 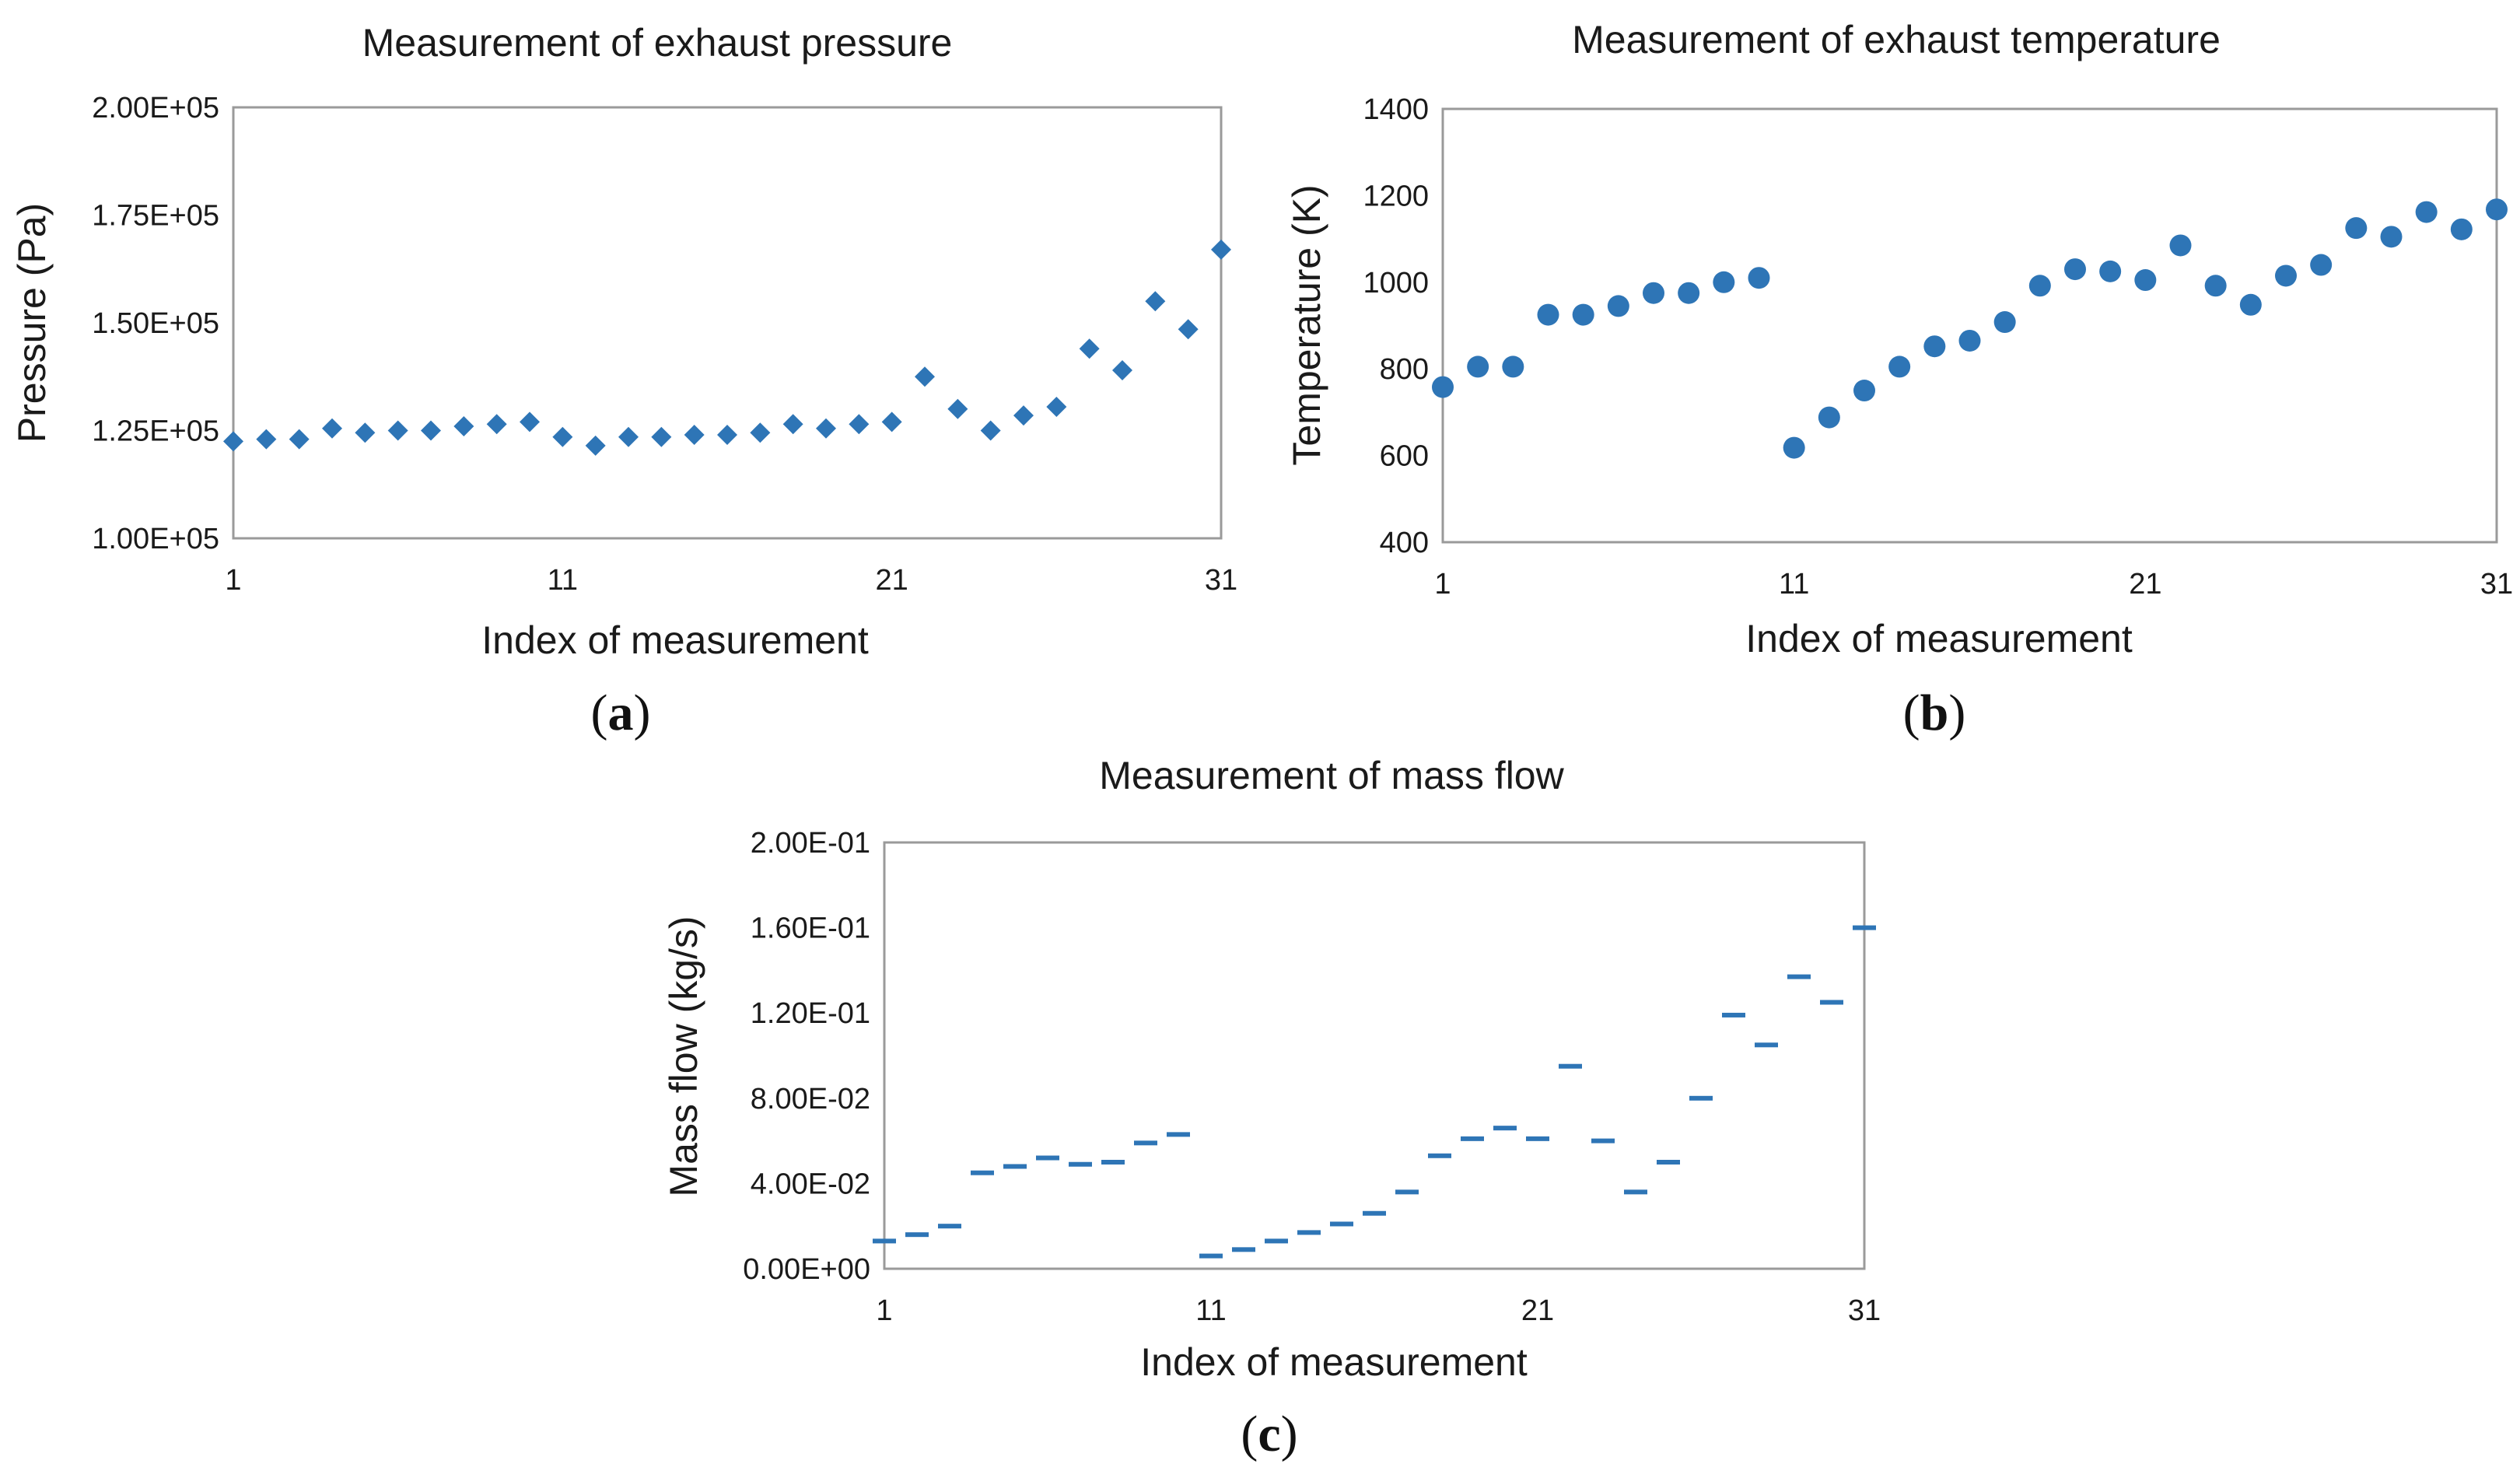 I want to click on caption-letter: a, so click(x=621, y=713).